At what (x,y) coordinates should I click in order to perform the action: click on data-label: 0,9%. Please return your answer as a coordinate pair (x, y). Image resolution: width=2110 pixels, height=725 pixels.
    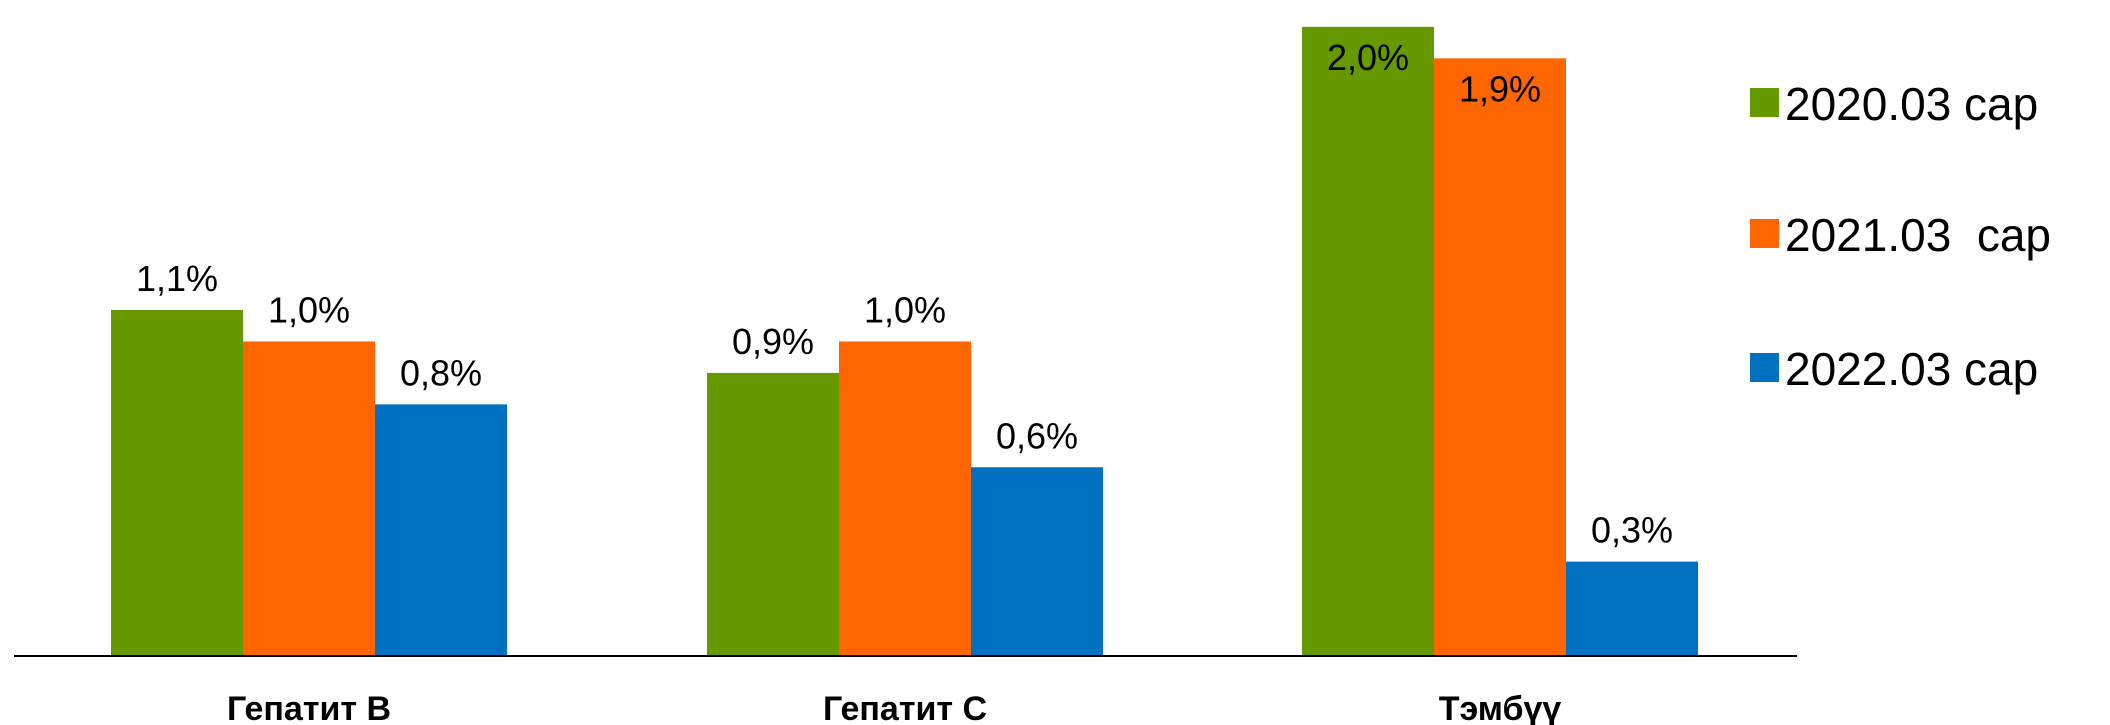
    Looking at the image, I should click on (773, 341).